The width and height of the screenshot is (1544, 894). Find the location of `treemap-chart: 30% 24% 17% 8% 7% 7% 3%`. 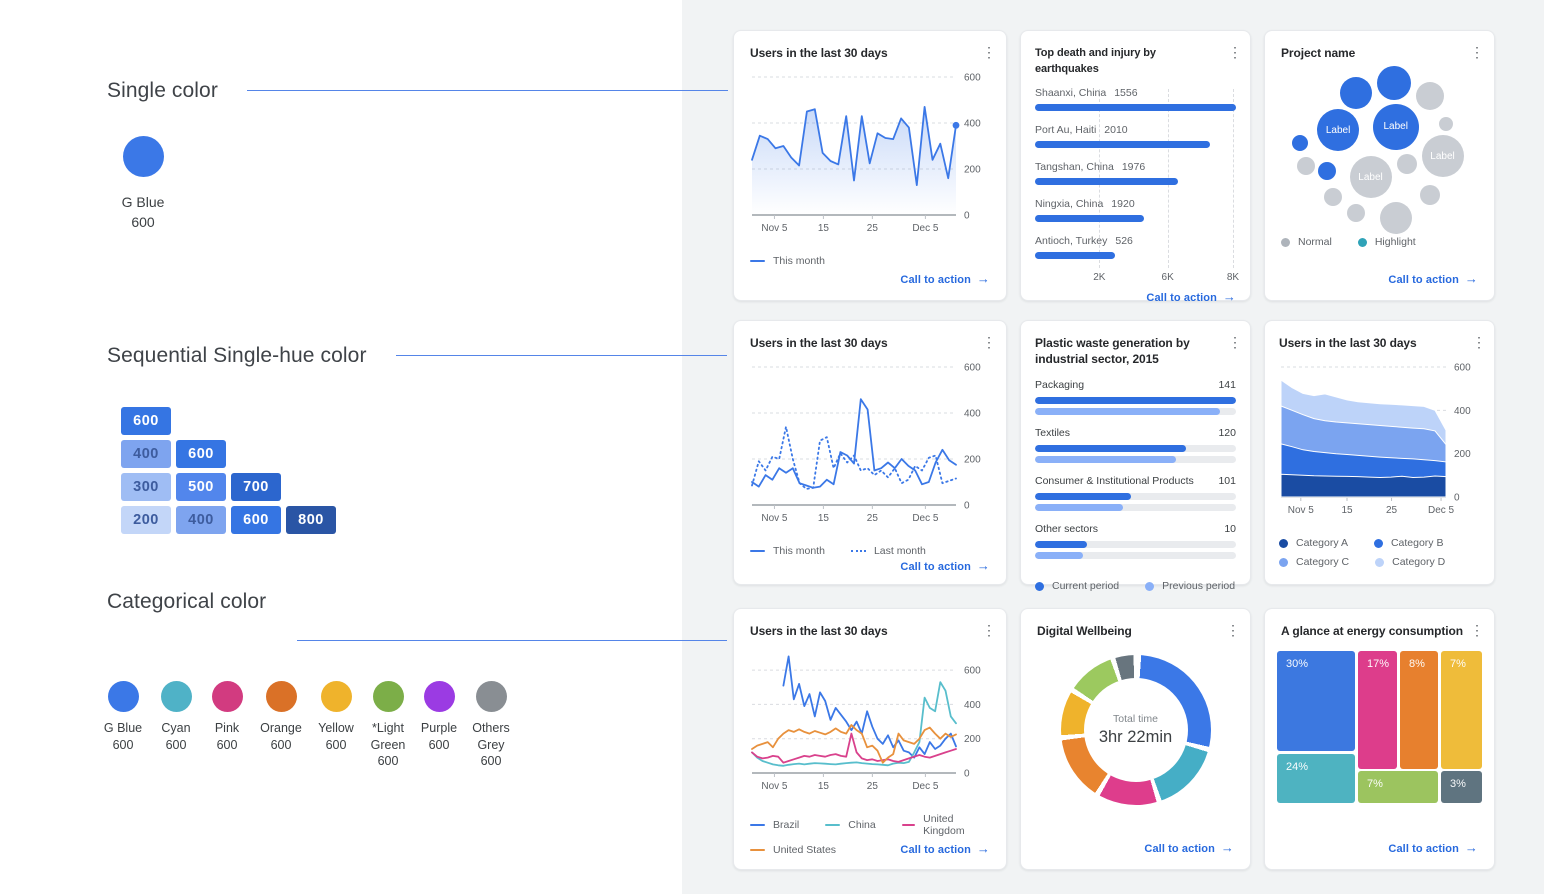

treemap-chart: 30% 24% 17% 8% 7% 7% 3% is located at coordinates (1379, 721).